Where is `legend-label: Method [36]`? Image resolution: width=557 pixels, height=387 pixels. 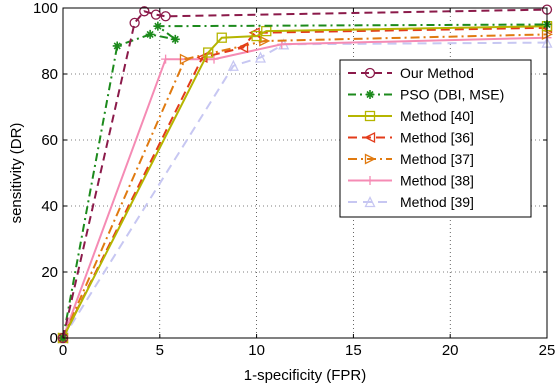 legend-label: Method [36] is located at coordinates (437, 138).